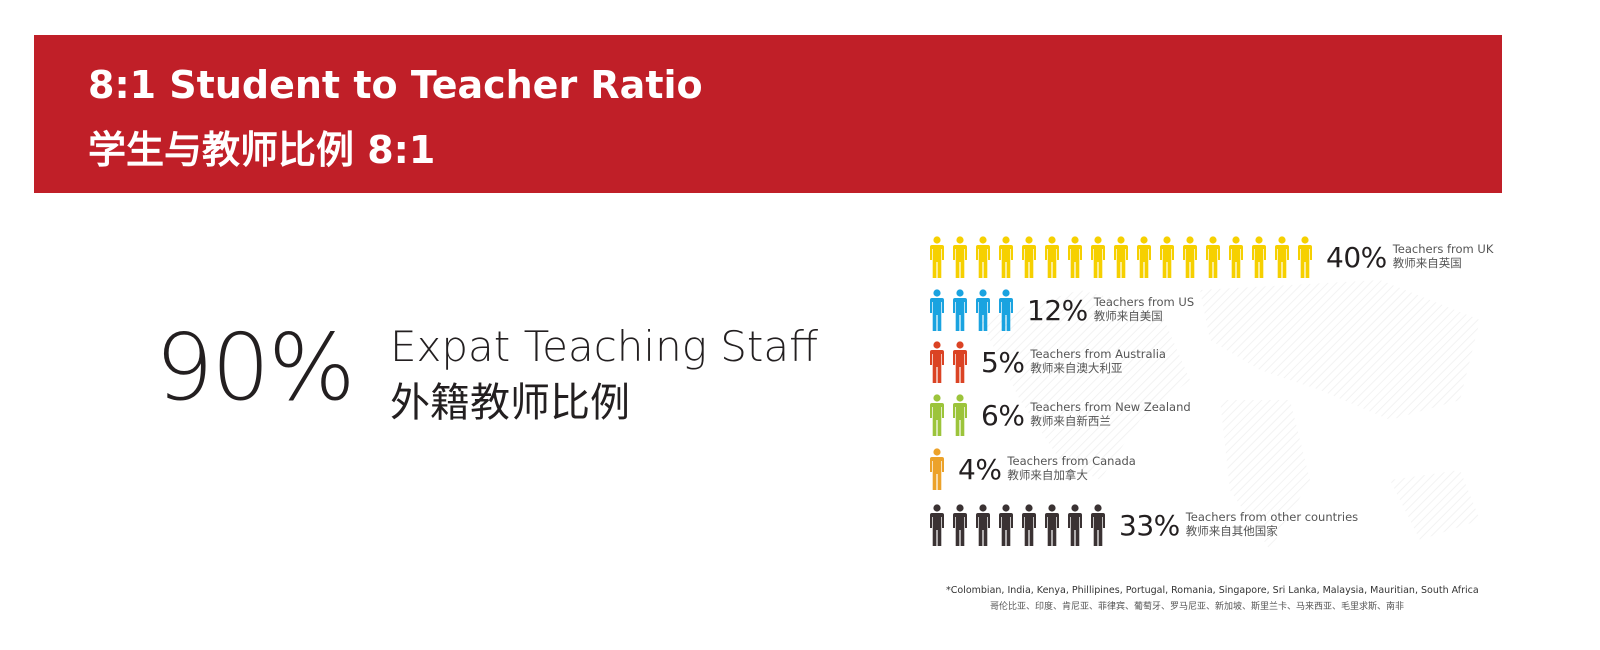  I want to click on category-label: Teachers from New Zealand 教师来自新西兰, so click(1110, 414).